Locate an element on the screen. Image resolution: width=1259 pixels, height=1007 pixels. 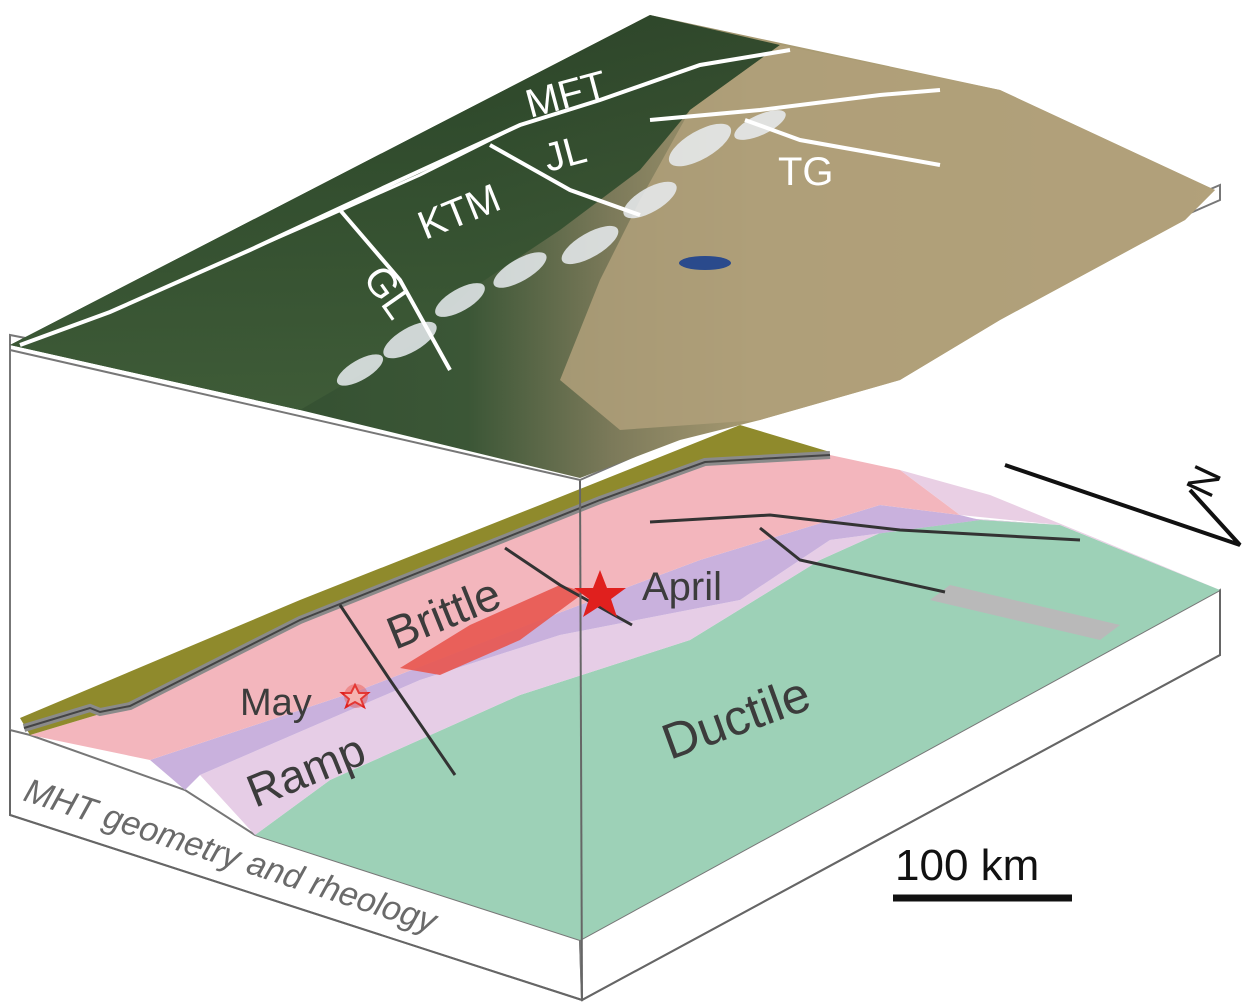
snow-peaks is located at coordinates (561, 248).